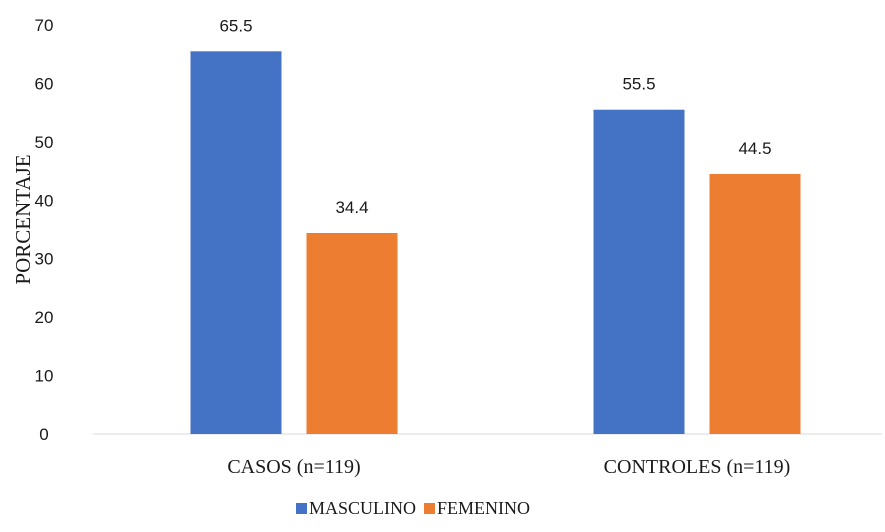 This screenshot has width=885, height=532. I want to click on y-tick-label: 30, so click(44, 259).